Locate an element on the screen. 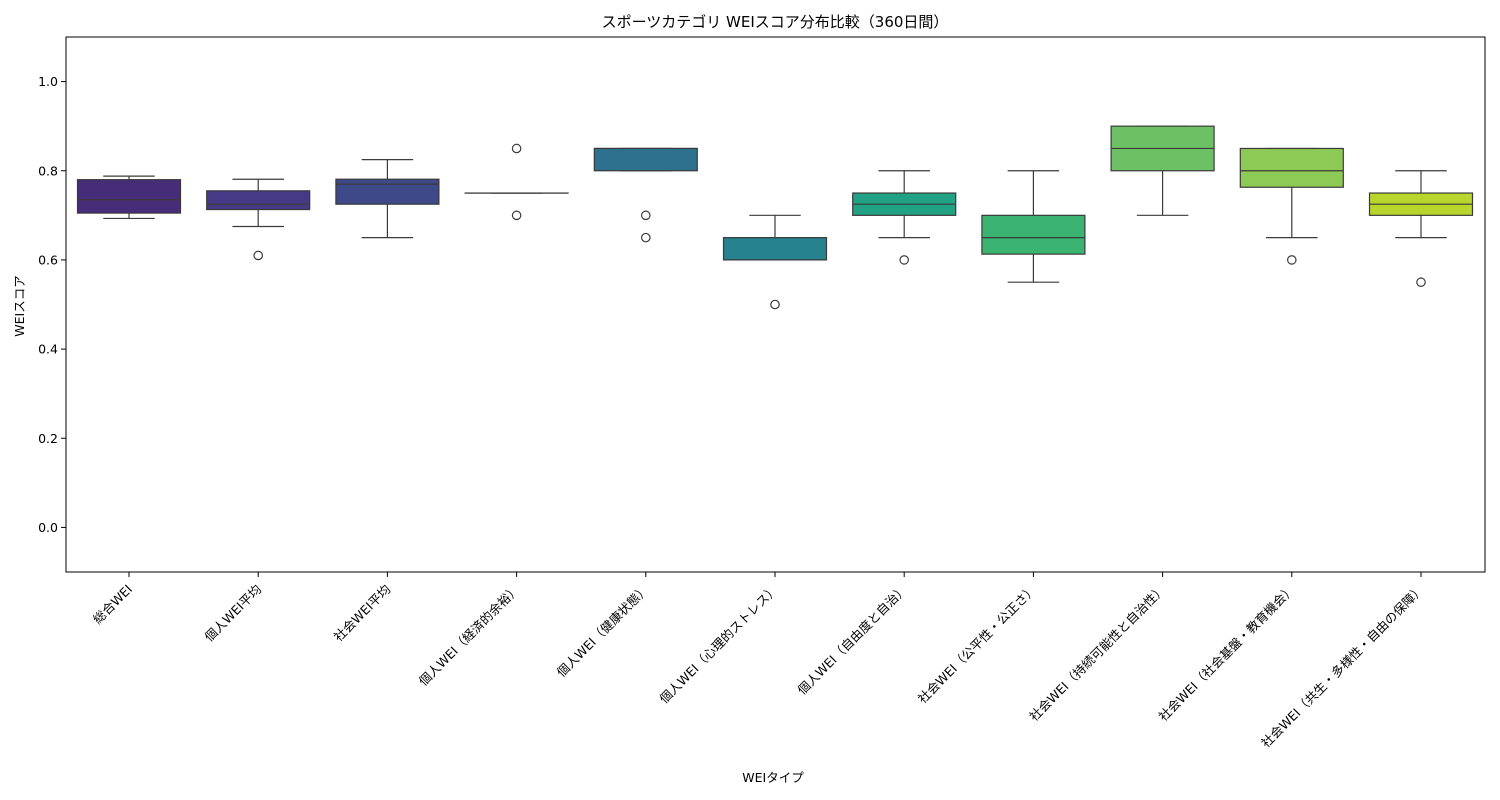  x-tick-label: 個人WEI（自由度と自治） is located at coordinates (852, 640).